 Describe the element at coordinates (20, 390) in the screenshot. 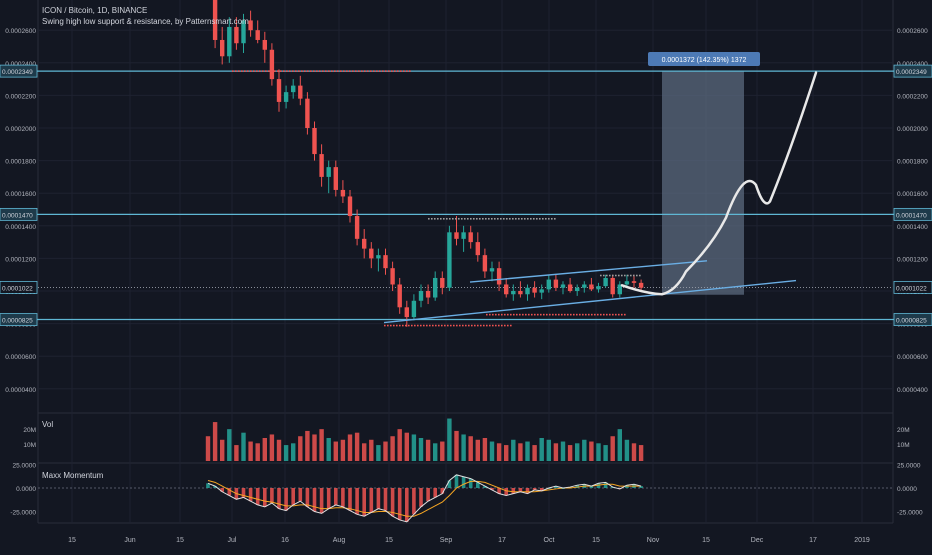

I see `y-tick-label-left: 0.0000400` at that location.